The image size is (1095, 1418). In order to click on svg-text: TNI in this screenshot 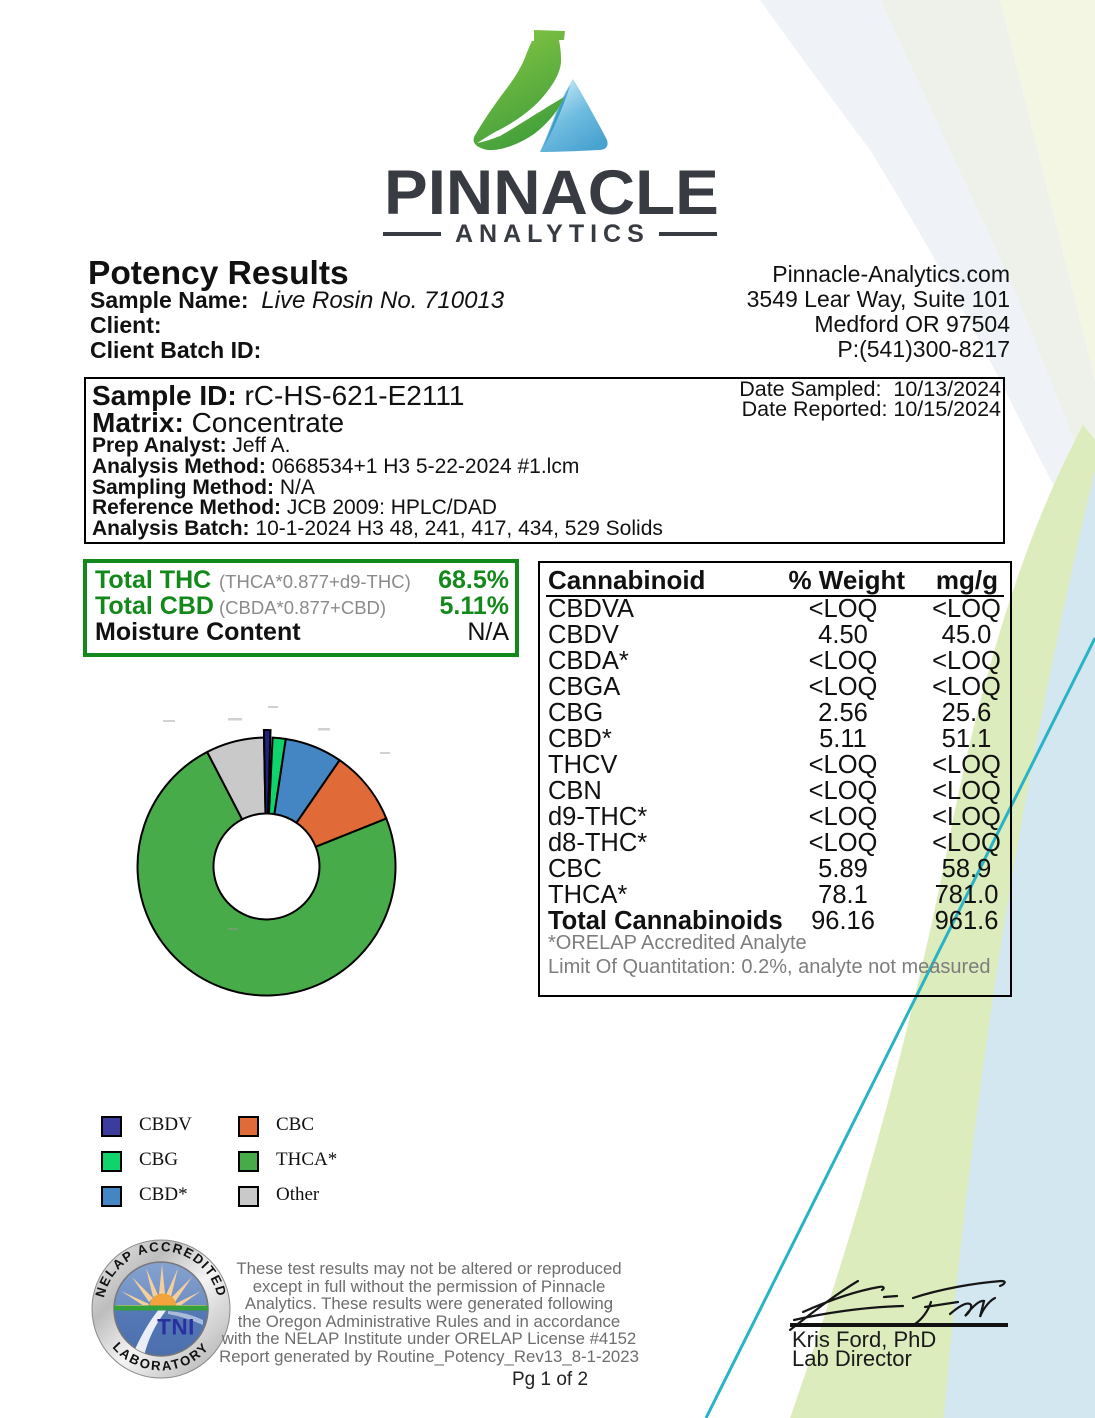, I will do `click(176, 1327)`.